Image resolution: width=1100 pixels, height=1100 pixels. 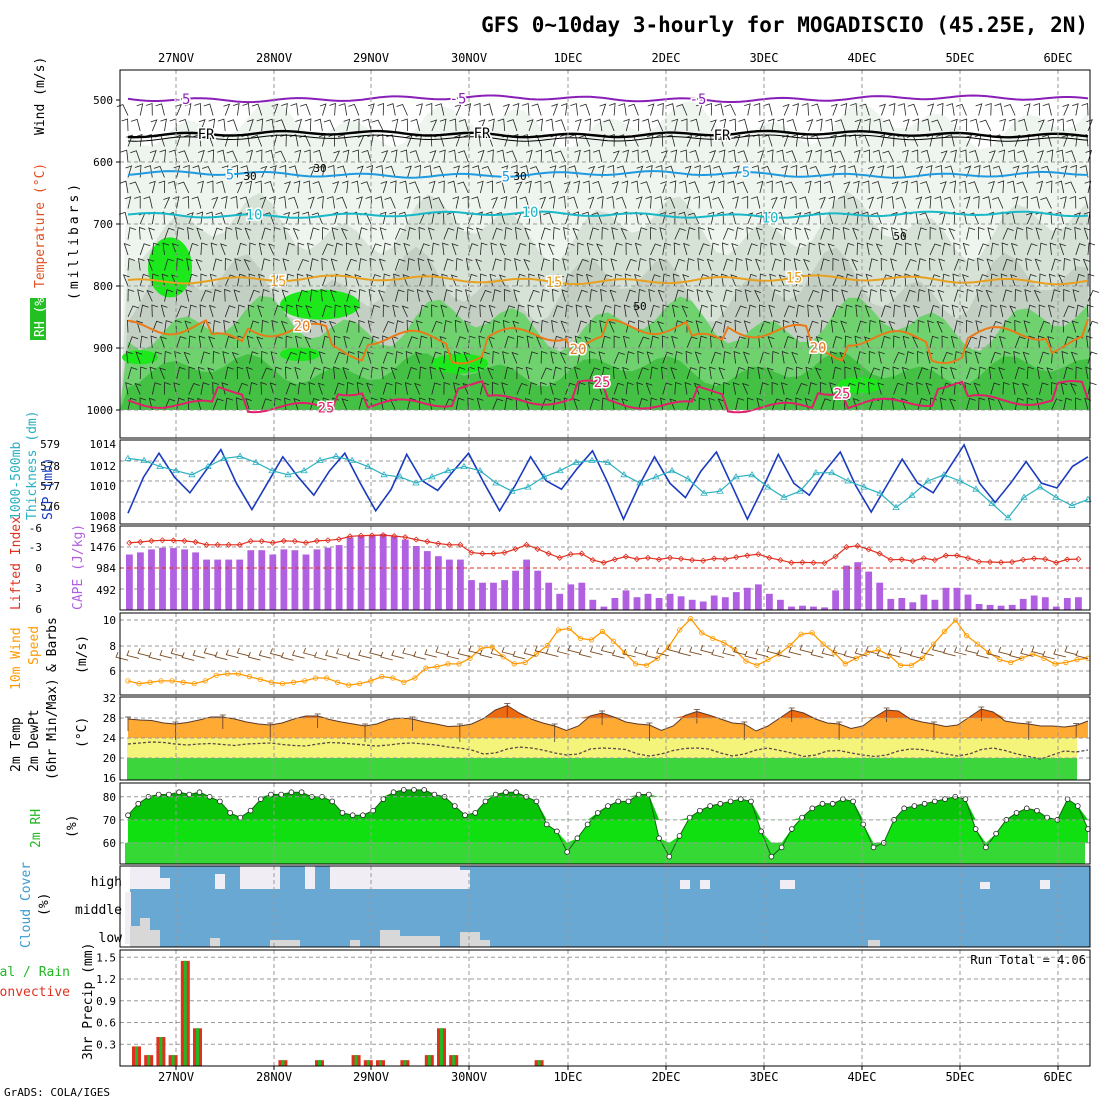 What do you see at coordinates (405, 574) in the screenshot?
I see `cape-bar` at bounding box center [405, 574].